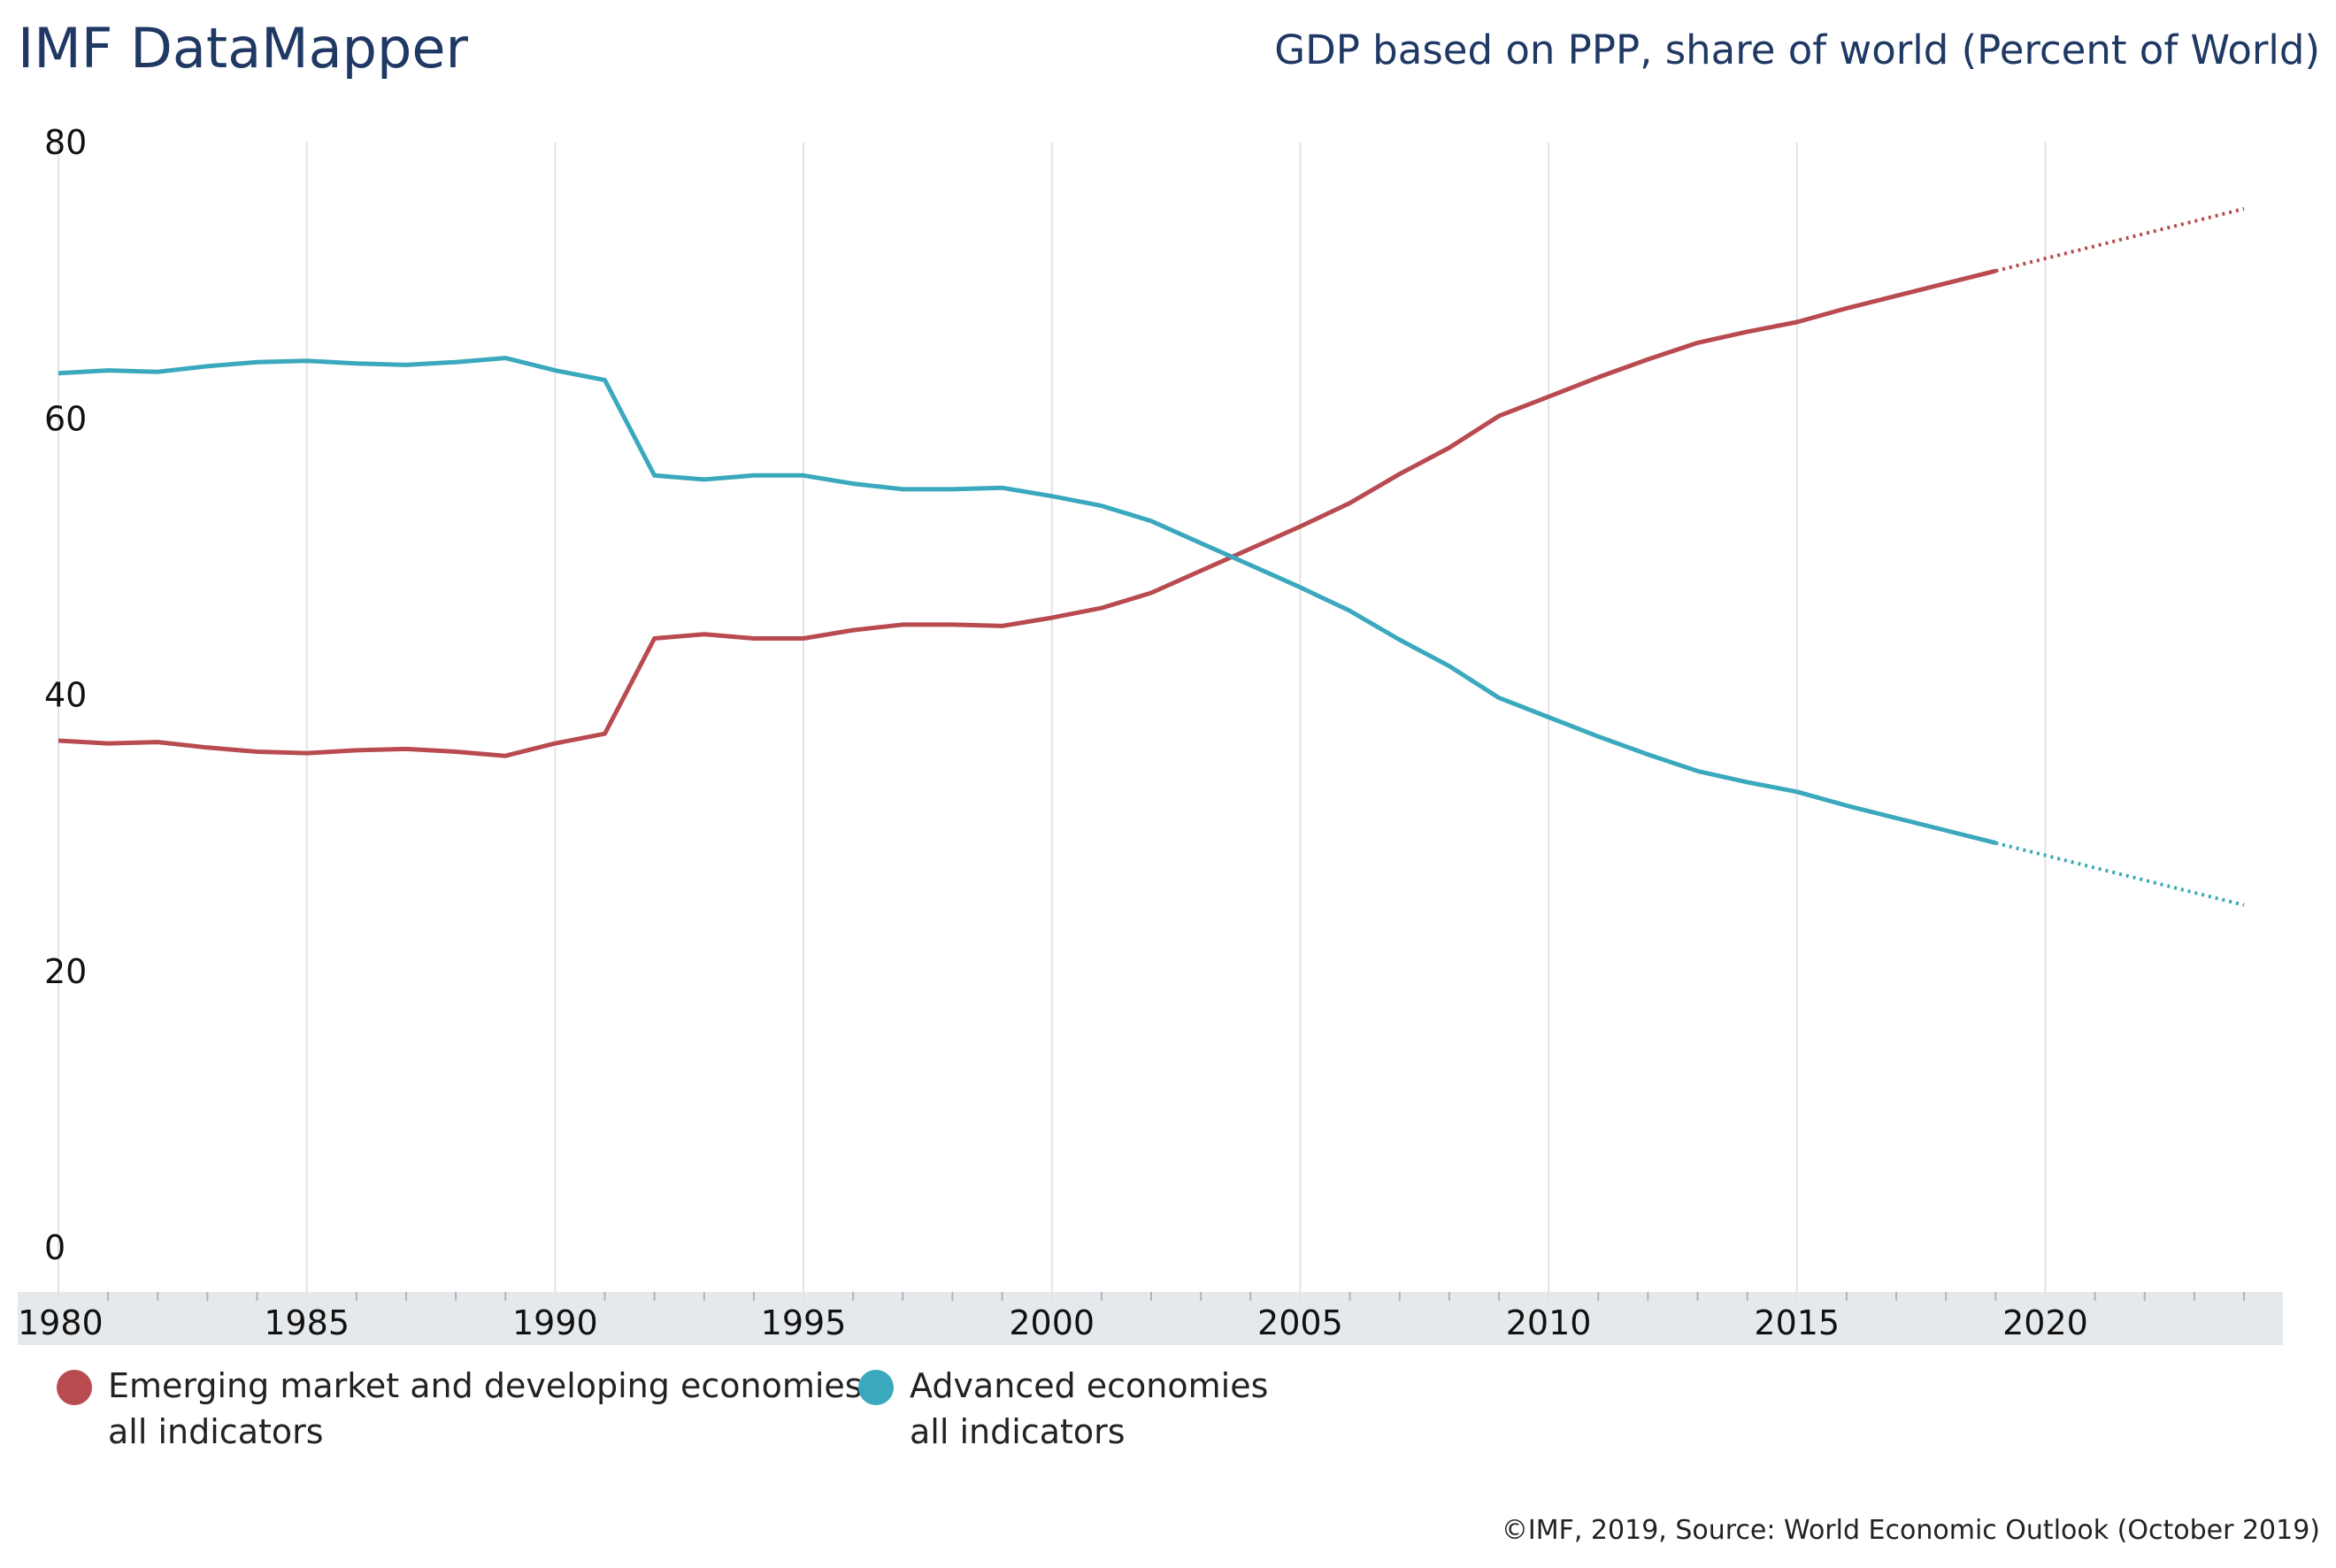 The width and height of the screenshot is (2336, 1568). I want to click on x-tick-label-2005: 2005, so click(1300, 1322).